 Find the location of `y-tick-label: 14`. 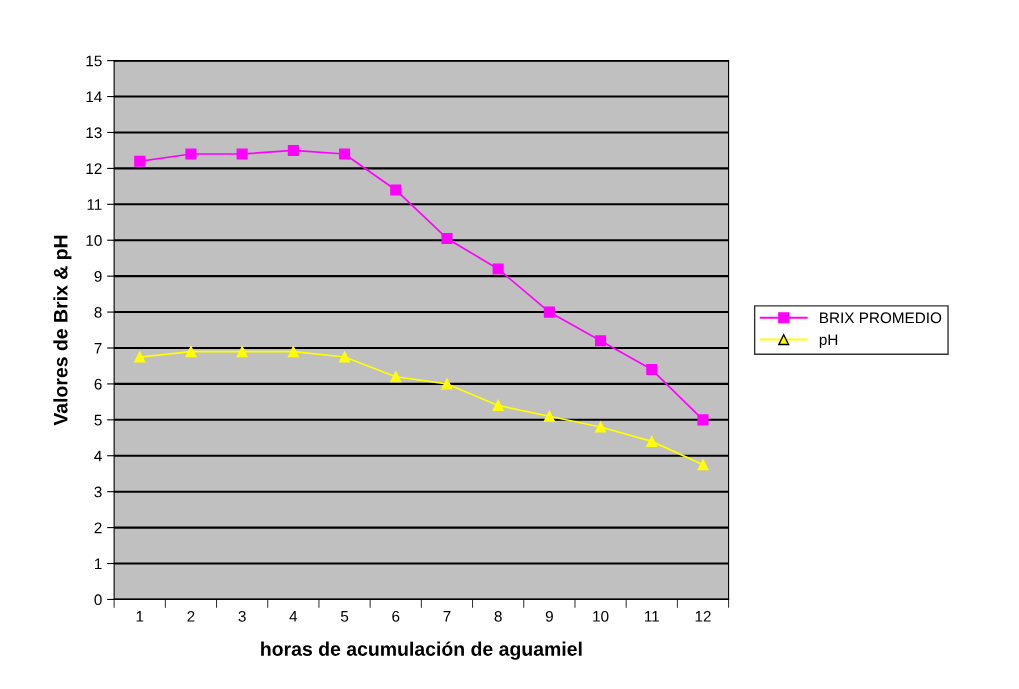

y-tick-label: 14 is located at coordinates (94, 97).